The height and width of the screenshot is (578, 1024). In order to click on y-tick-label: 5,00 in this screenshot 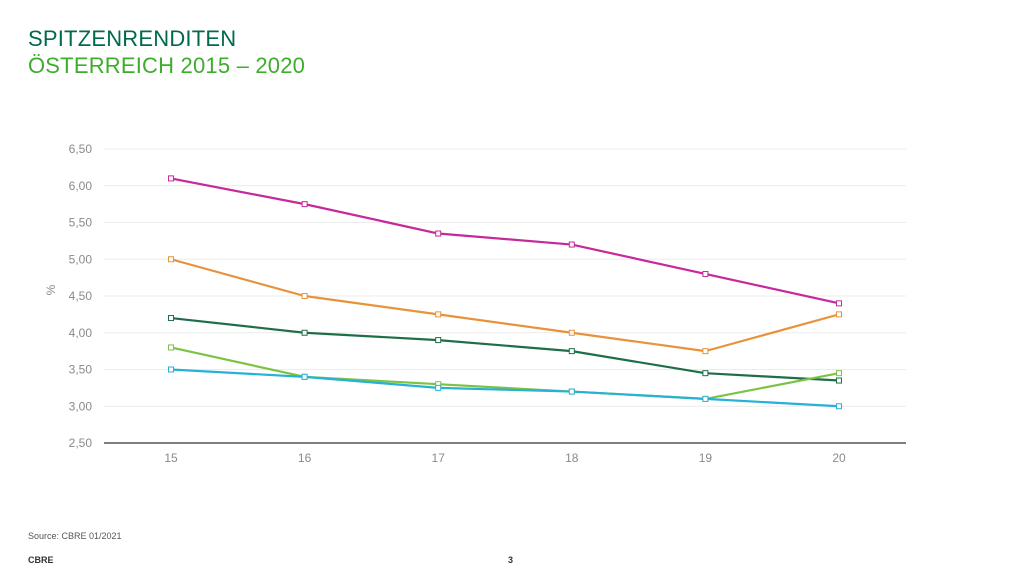, I will do `click(81, 259)`.